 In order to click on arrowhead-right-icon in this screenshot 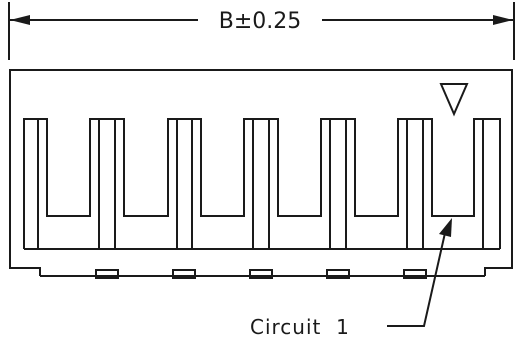, I will do `click(503, 20)`.